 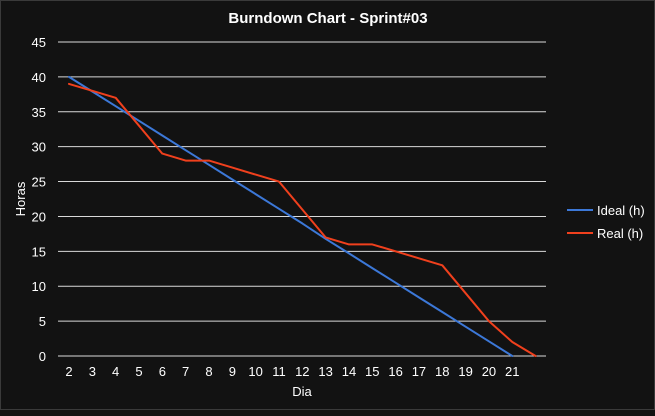 What do you see at coordinates (39, 77) in the screenshot?
I see `y-tick-label: 40` at bounding box center [39, 77].